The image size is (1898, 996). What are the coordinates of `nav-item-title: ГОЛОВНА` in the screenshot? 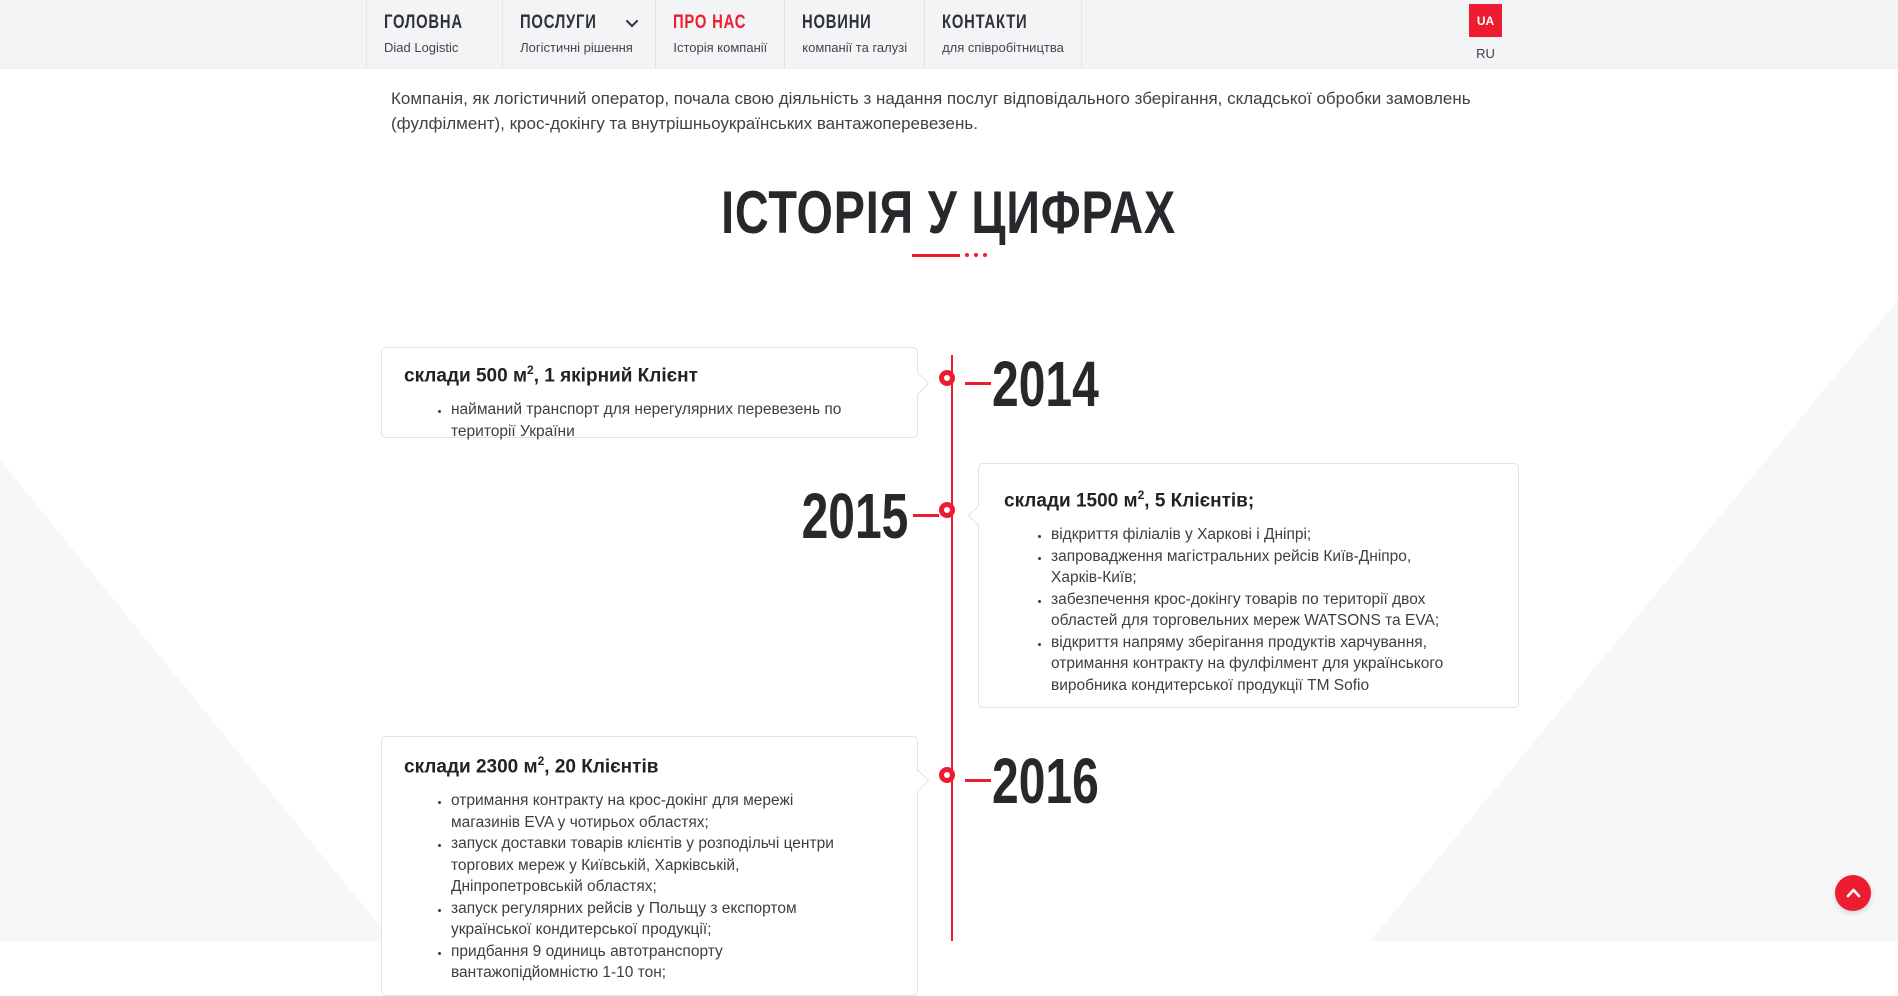 It's located at (423, 22).